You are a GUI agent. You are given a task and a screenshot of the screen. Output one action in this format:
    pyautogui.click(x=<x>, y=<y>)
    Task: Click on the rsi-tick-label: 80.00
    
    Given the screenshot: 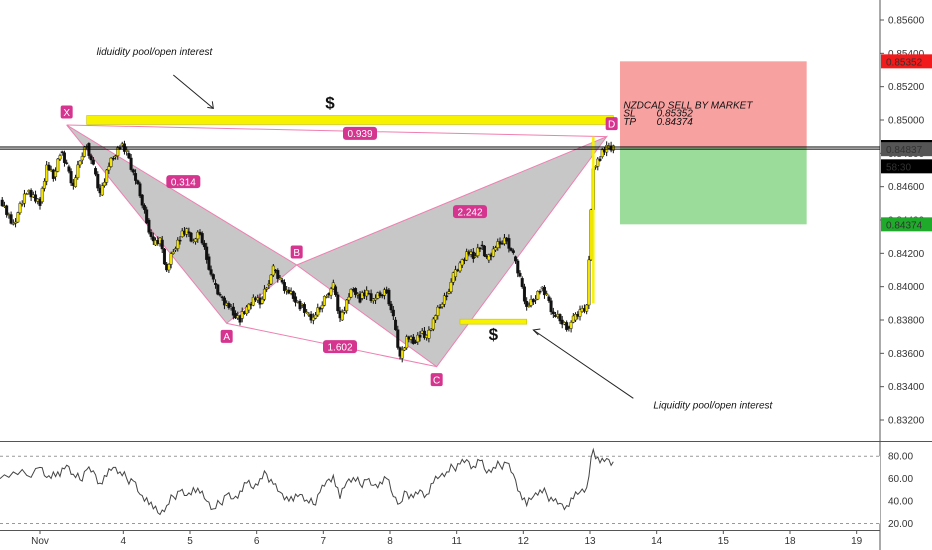 What is the action you would take?
    pyautogui.click(x=900, y=457)
    